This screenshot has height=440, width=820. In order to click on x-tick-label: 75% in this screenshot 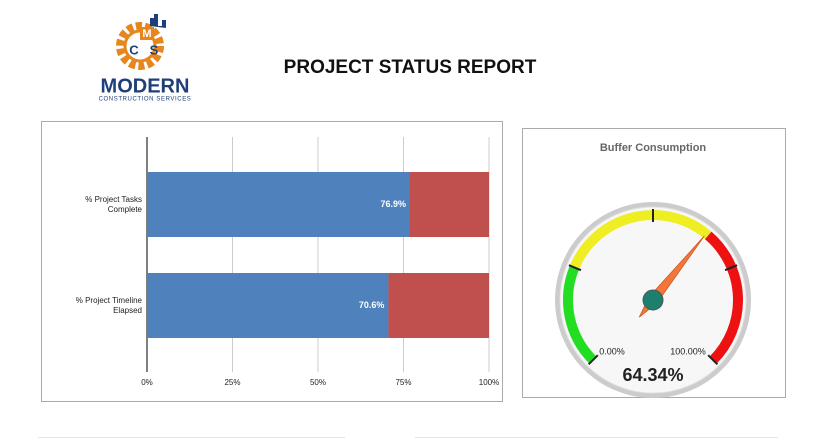, I will do `click(403, 382)`.